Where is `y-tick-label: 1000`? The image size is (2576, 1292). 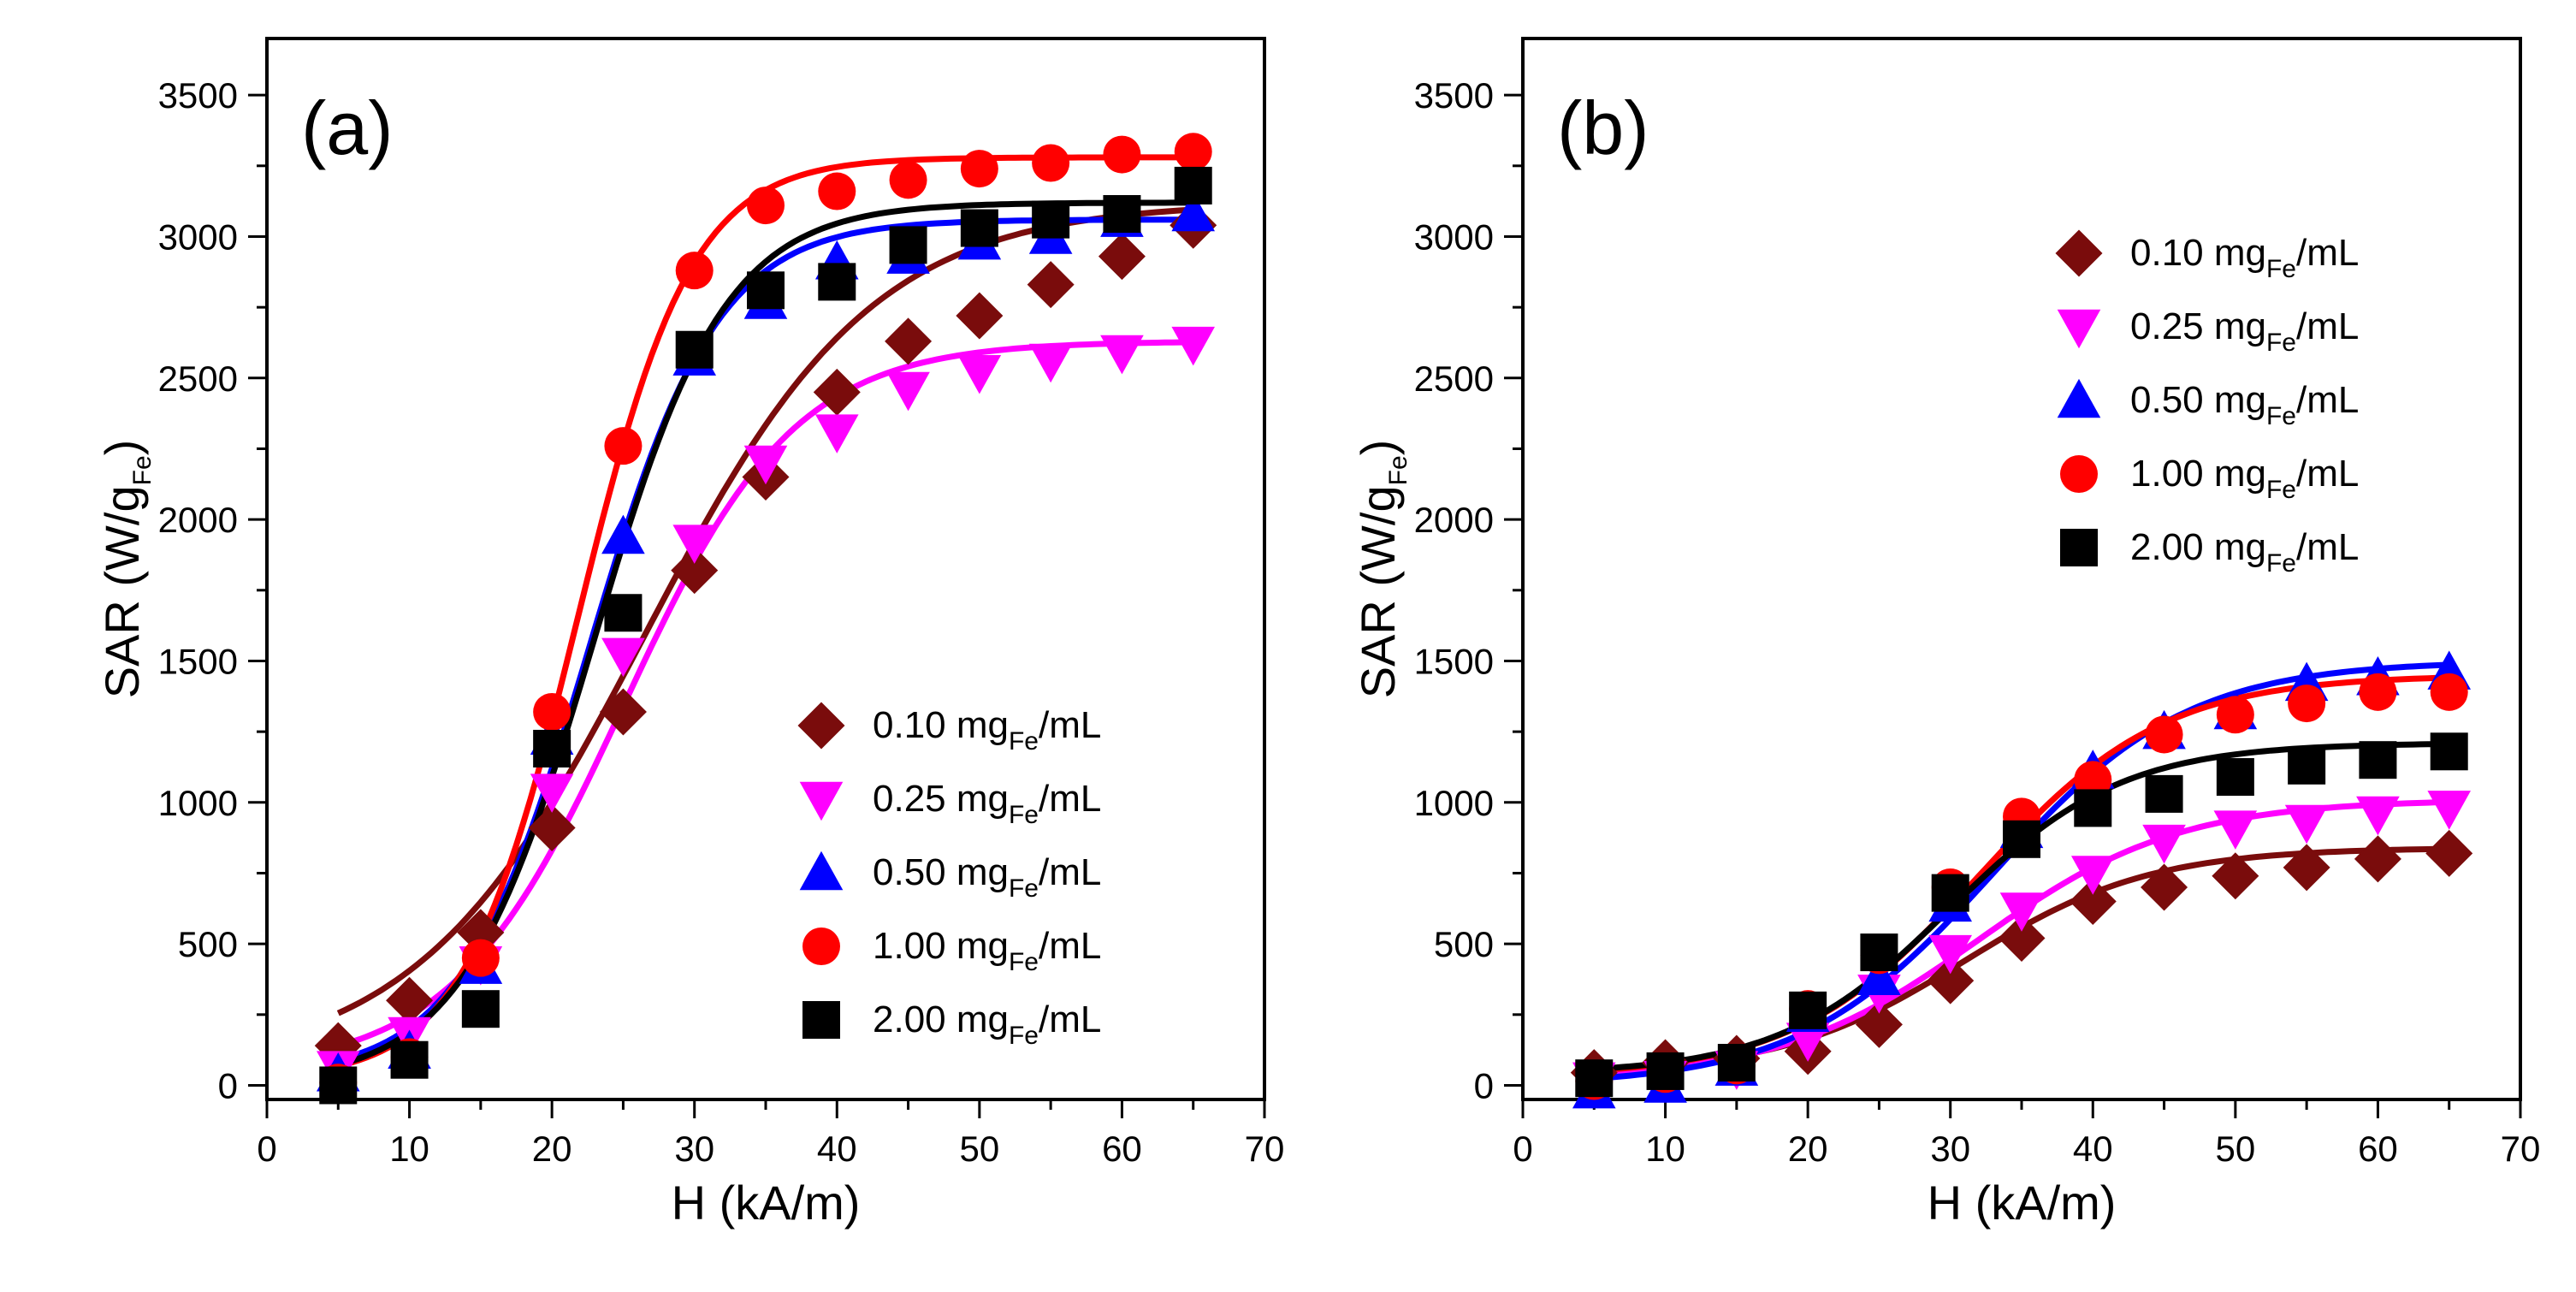 y-tick-label: 1000 is located at coordinates (1454, 803).